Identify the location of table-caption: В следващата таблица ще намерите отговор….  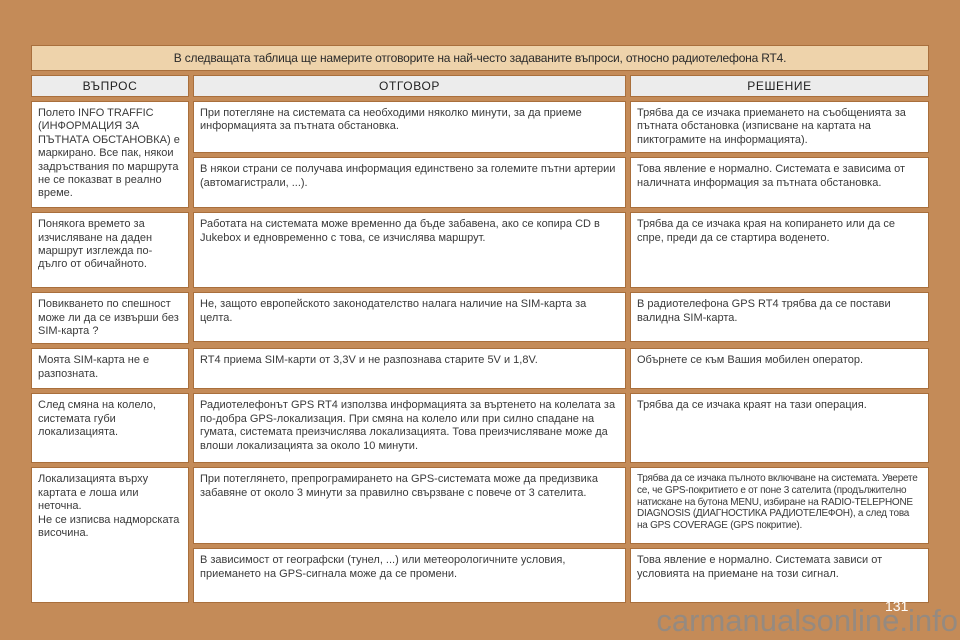
(480, 58).